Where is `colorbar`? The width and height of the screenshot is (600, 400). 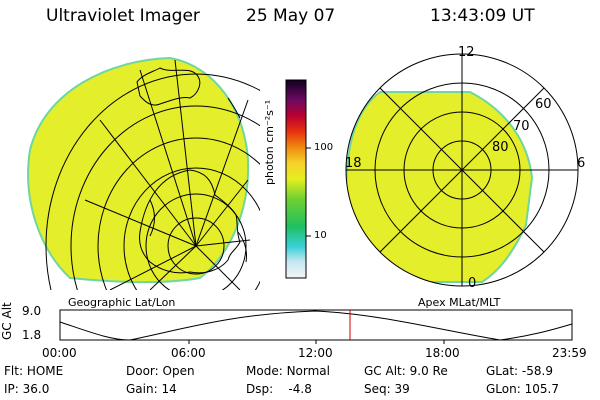
colorbar is located at coordinates (298, 179).